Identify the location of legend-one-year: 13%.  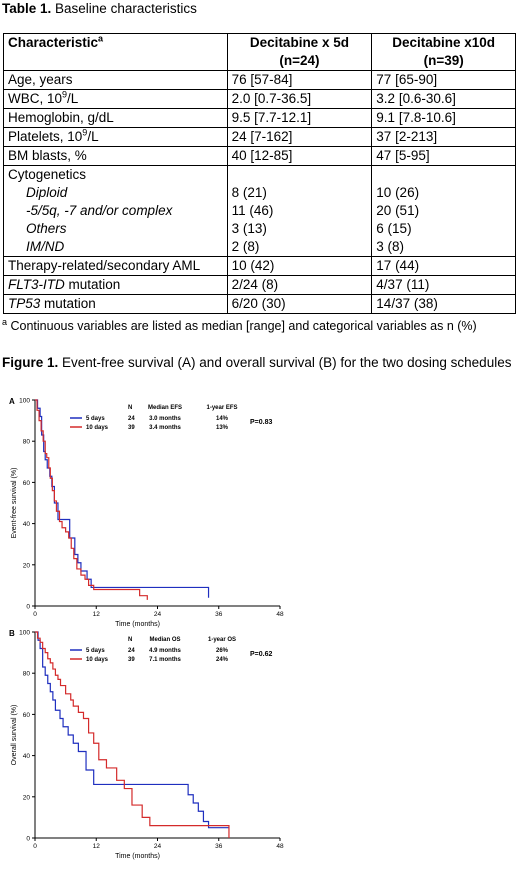
(222, 428).